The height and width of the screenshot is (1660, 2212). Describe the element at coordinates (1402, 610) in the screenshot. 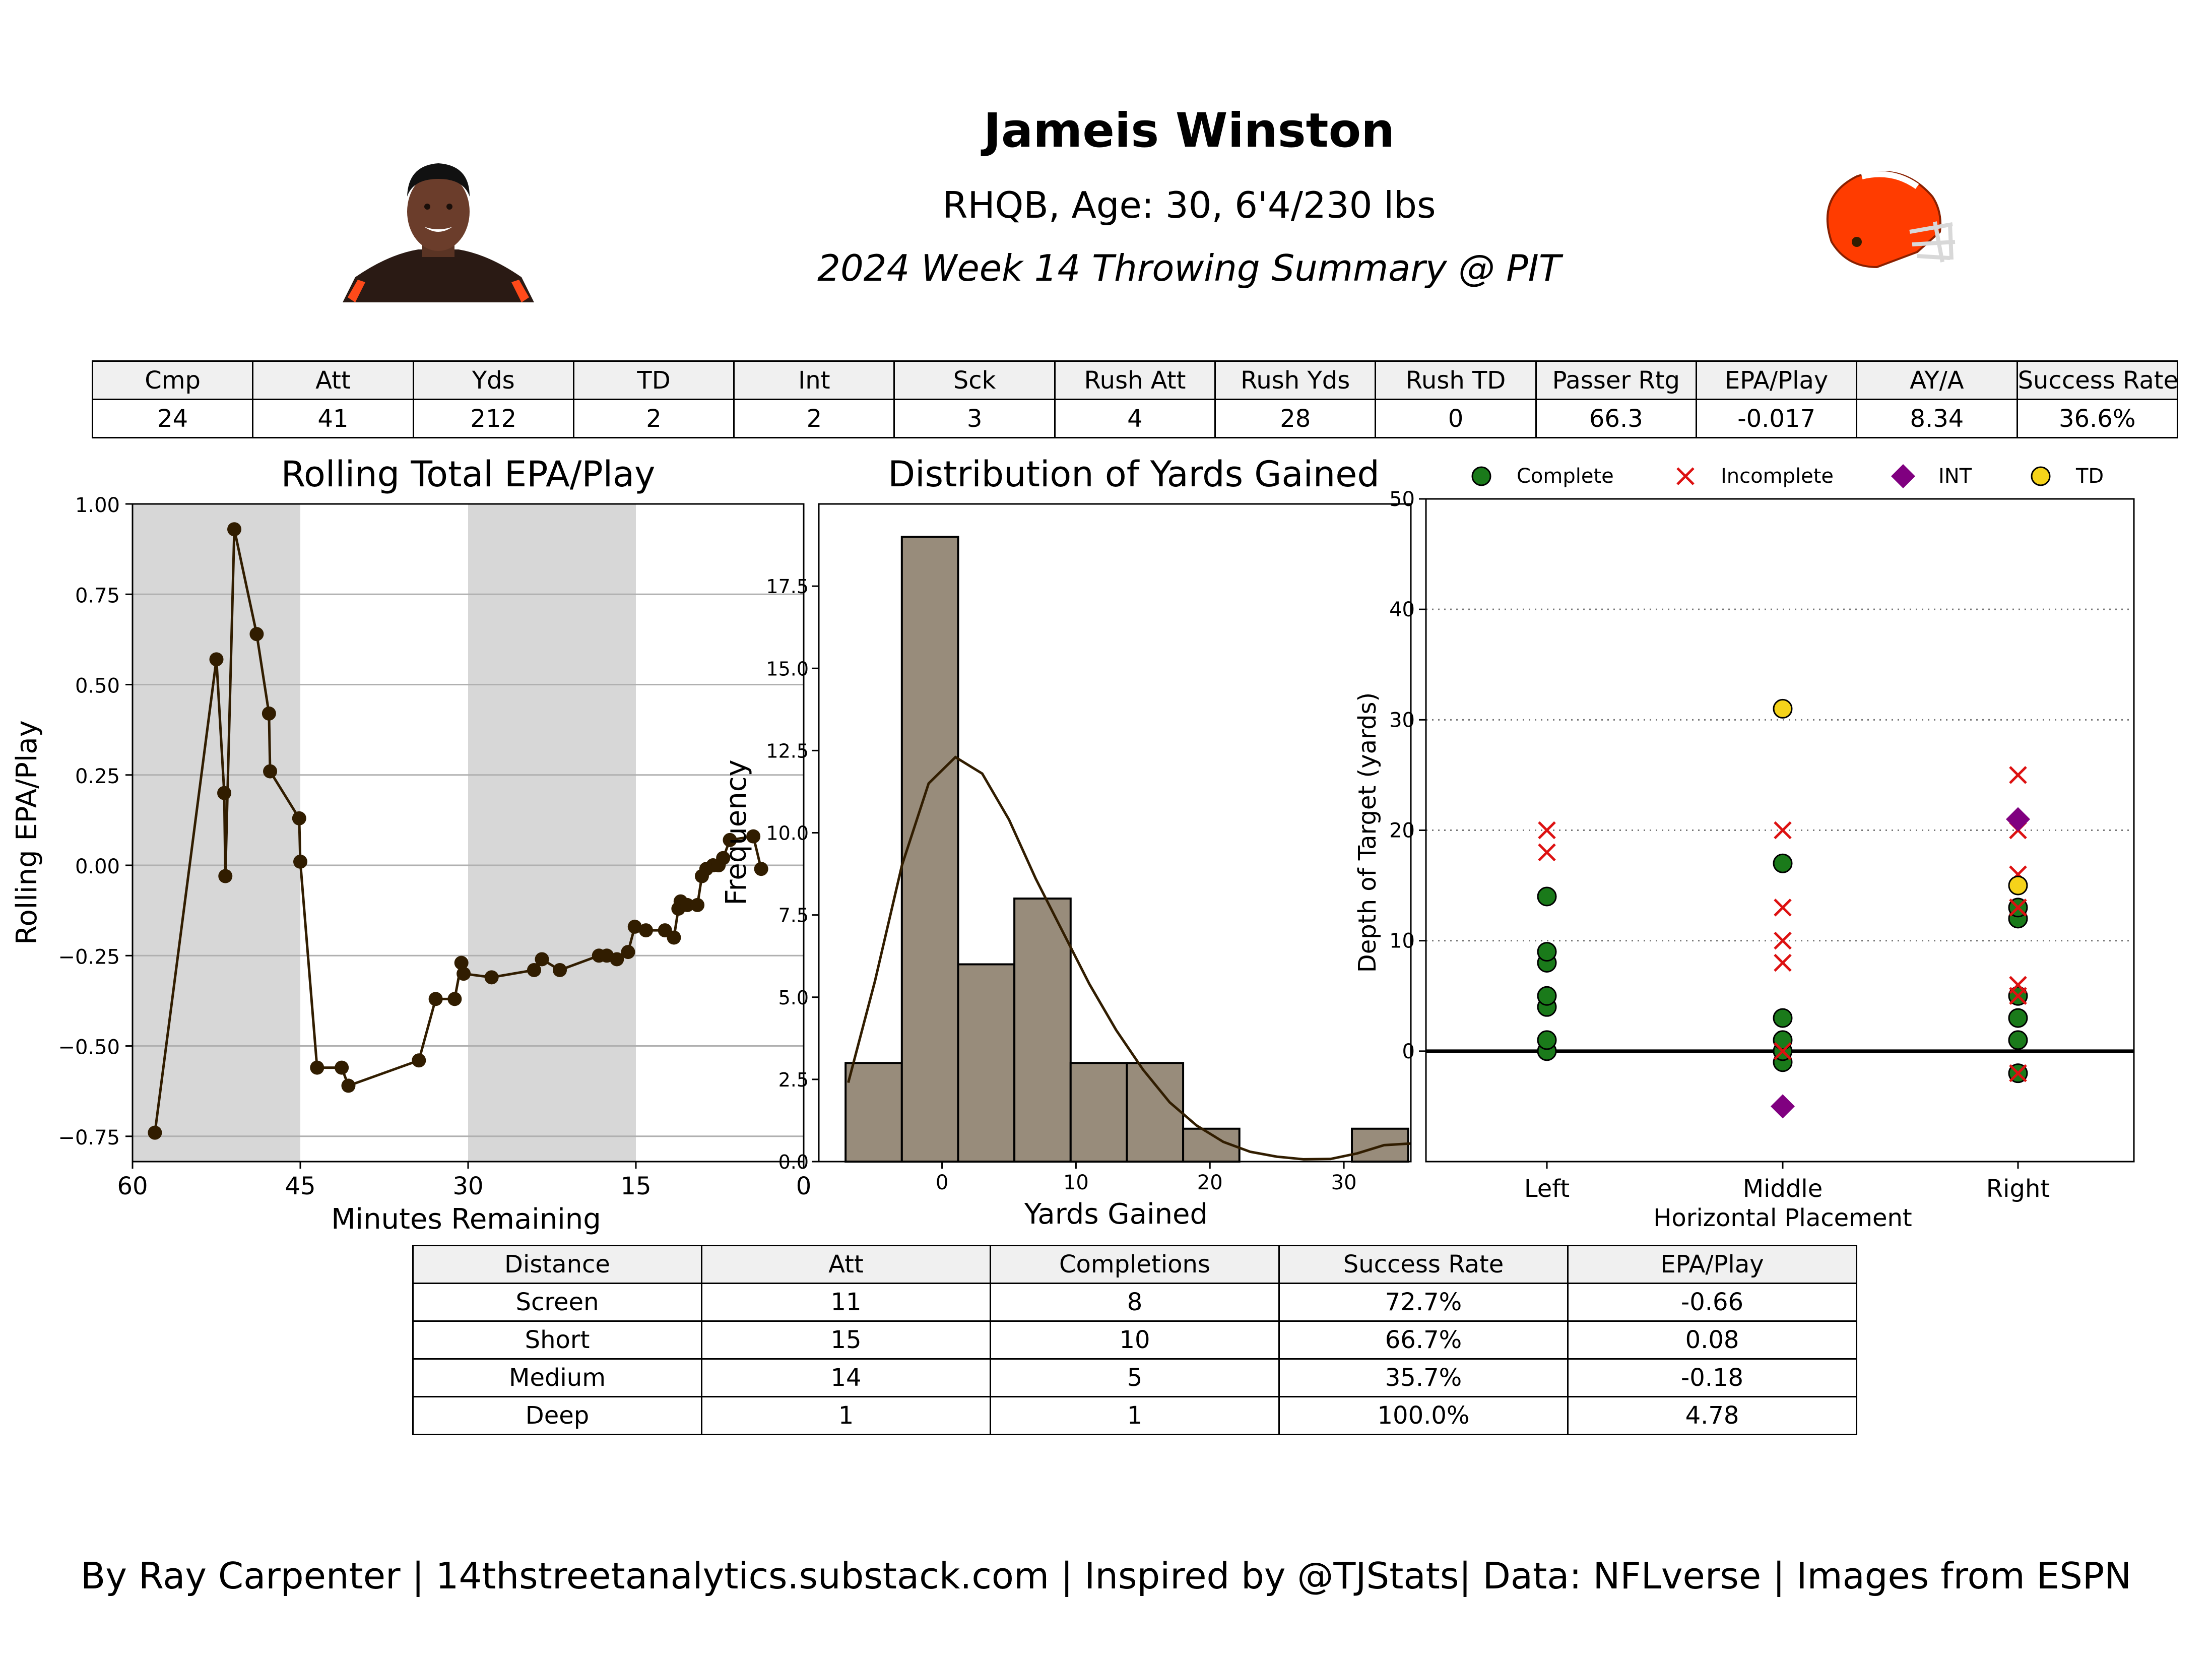

I see `y-tick-label: 40` at that location.